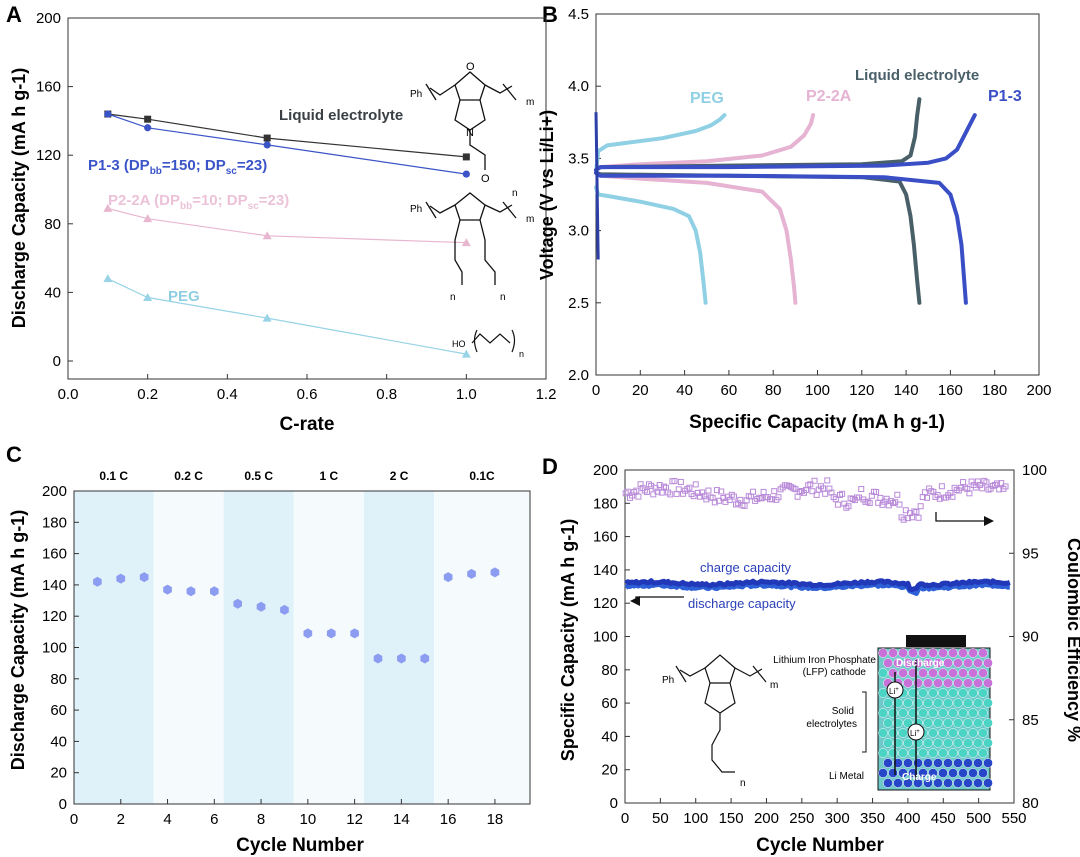  I want to click on panel-c-y-ticks: 0 20 40 60 80 100 120 140 160 180 200, so click(60, 648).